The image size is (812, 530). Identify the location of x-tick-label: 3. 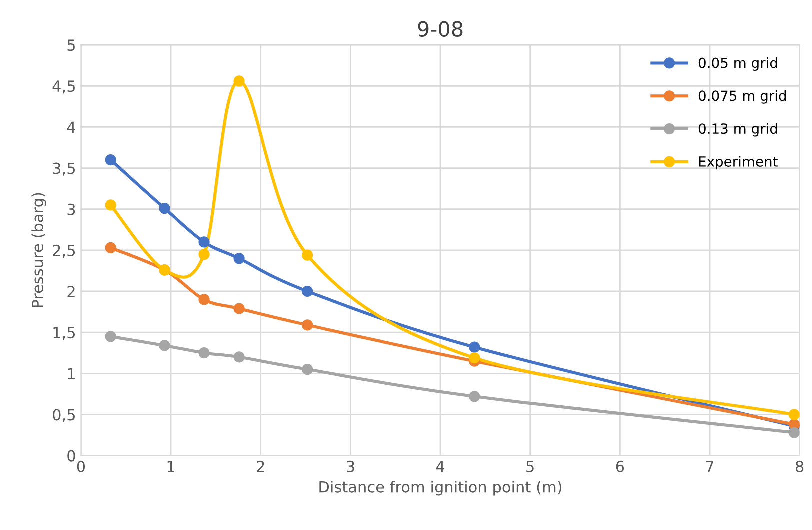
(350, 466).